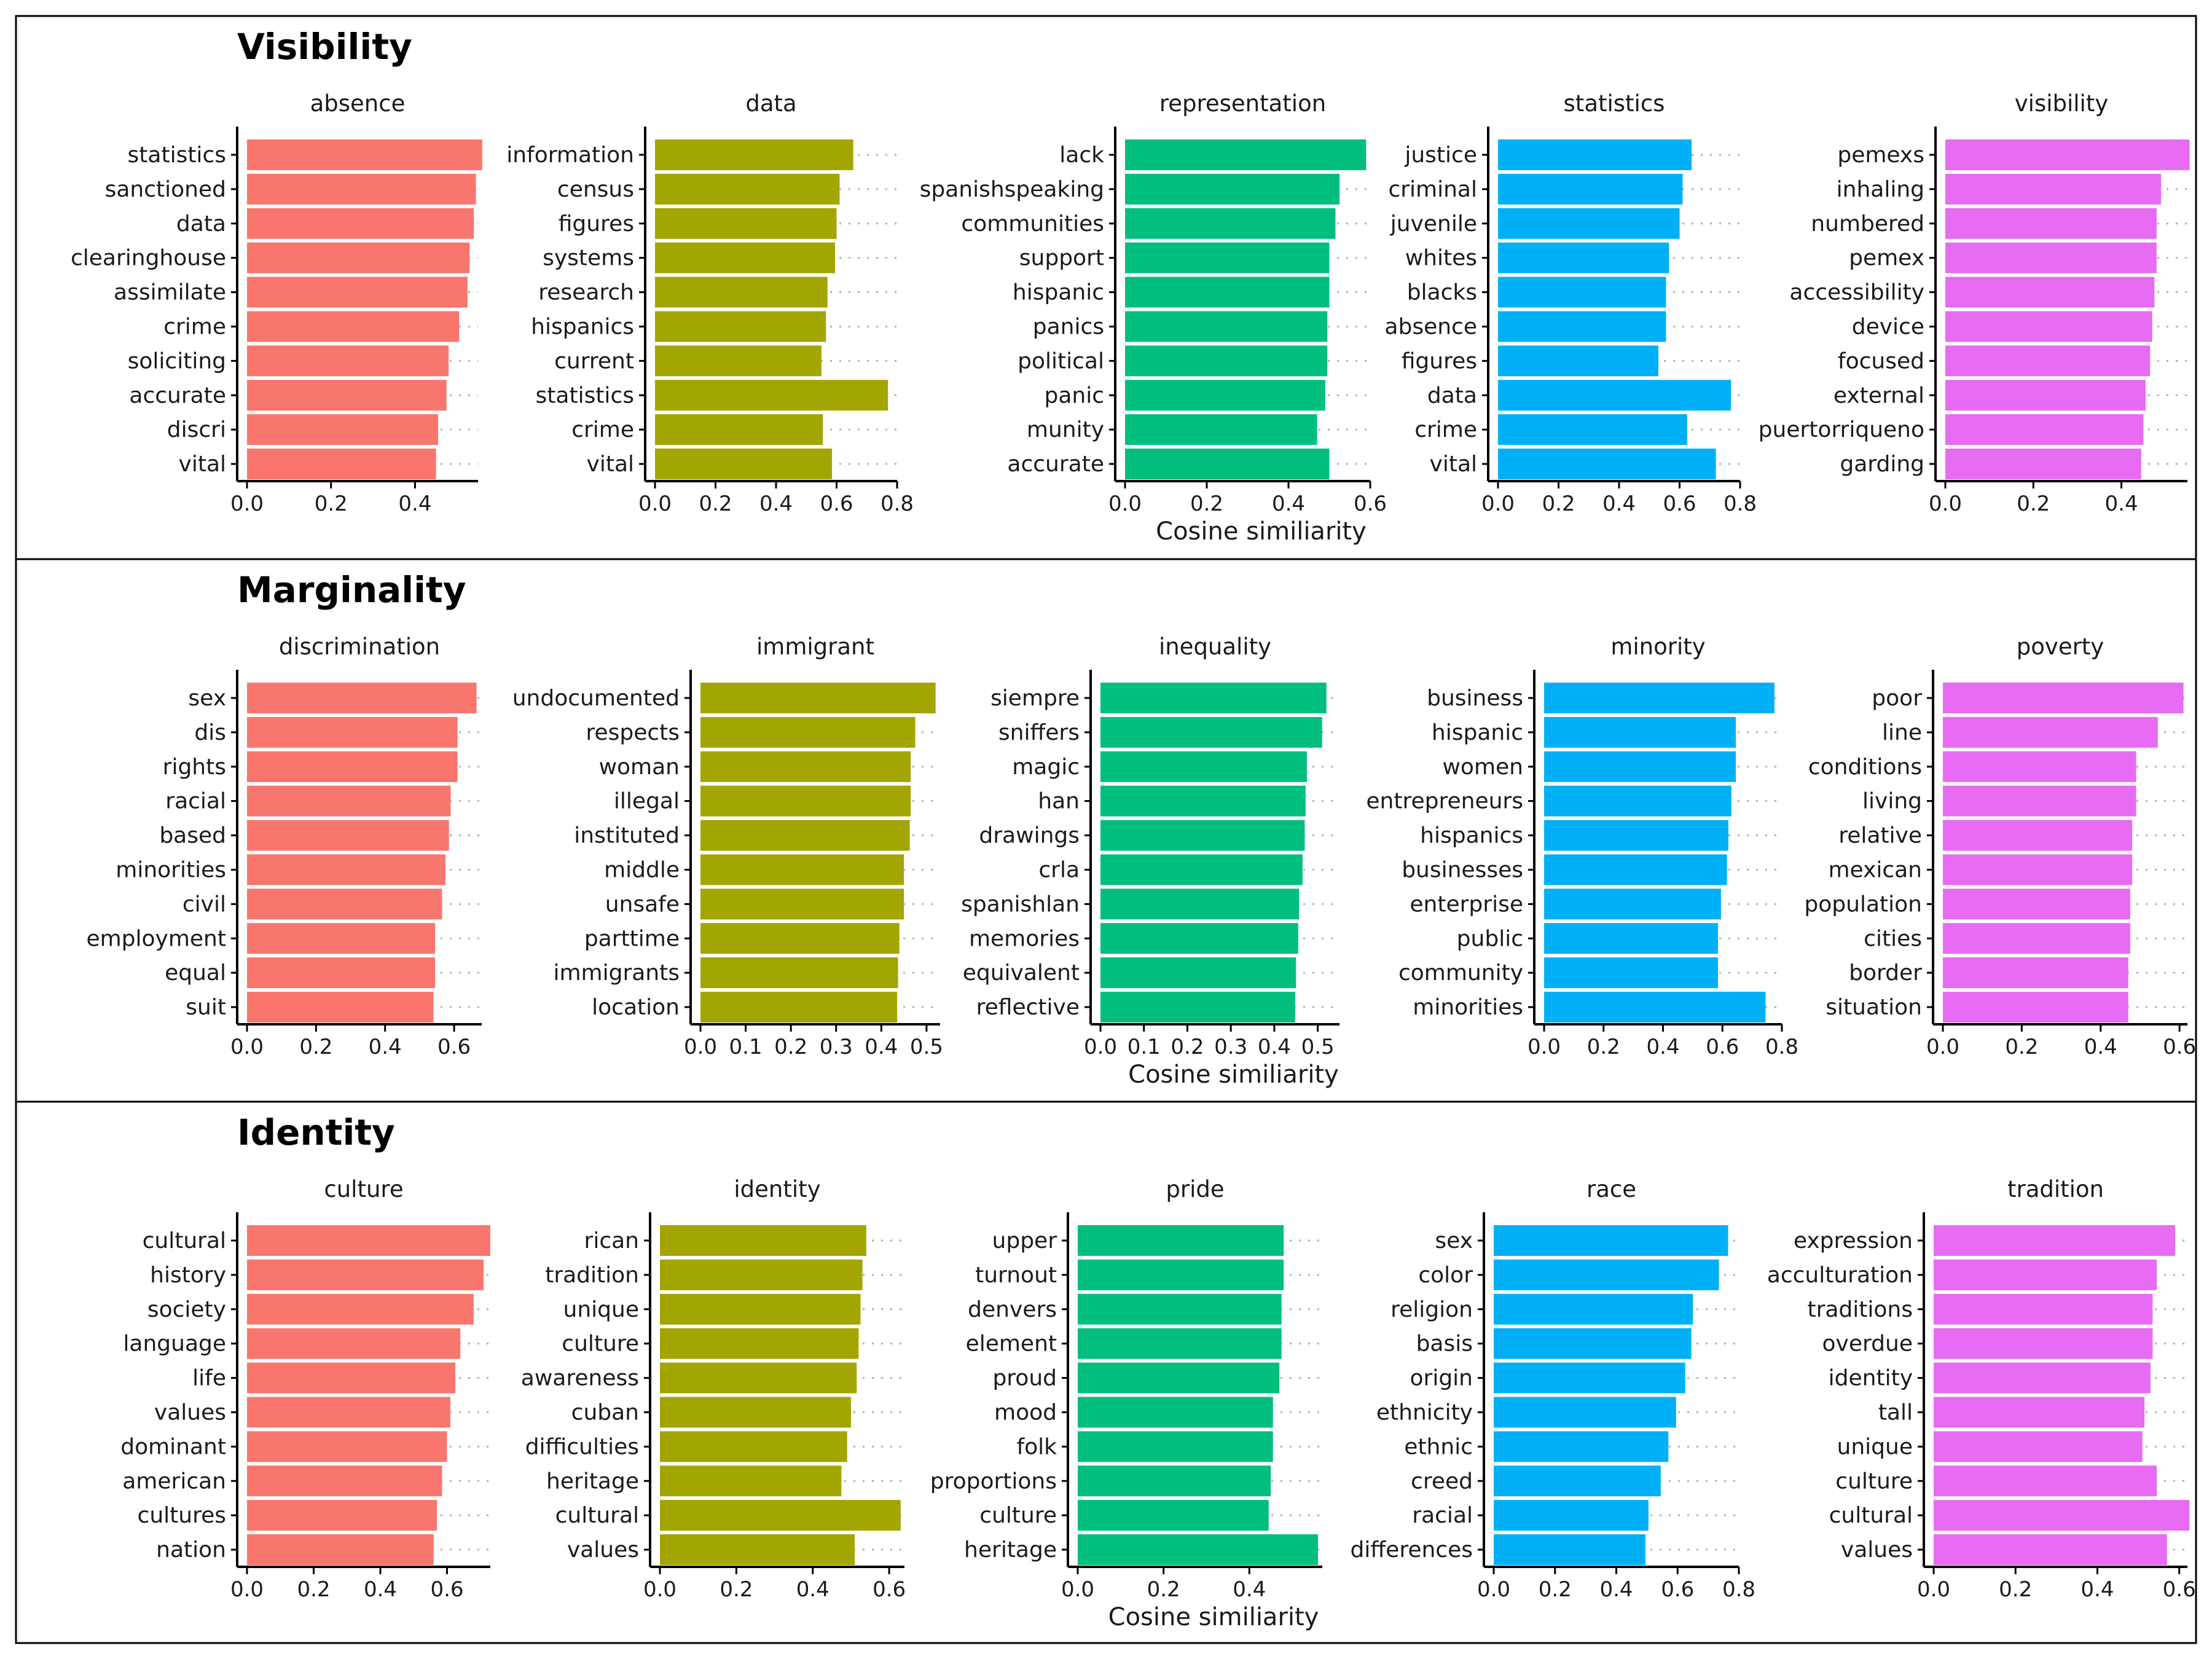  Describe the element at coordinates (2055, 1189) in the screenshot. I see `panel-title: tradition` at that location.